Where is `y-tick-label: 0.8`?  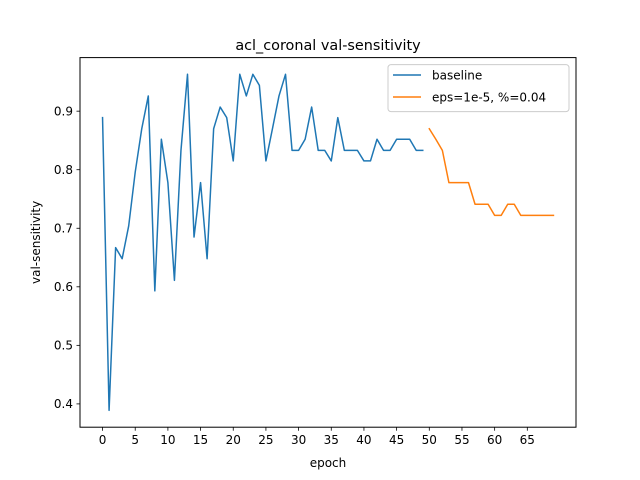 y-tick-label: 0.8 is located at coordinates (63, 170).